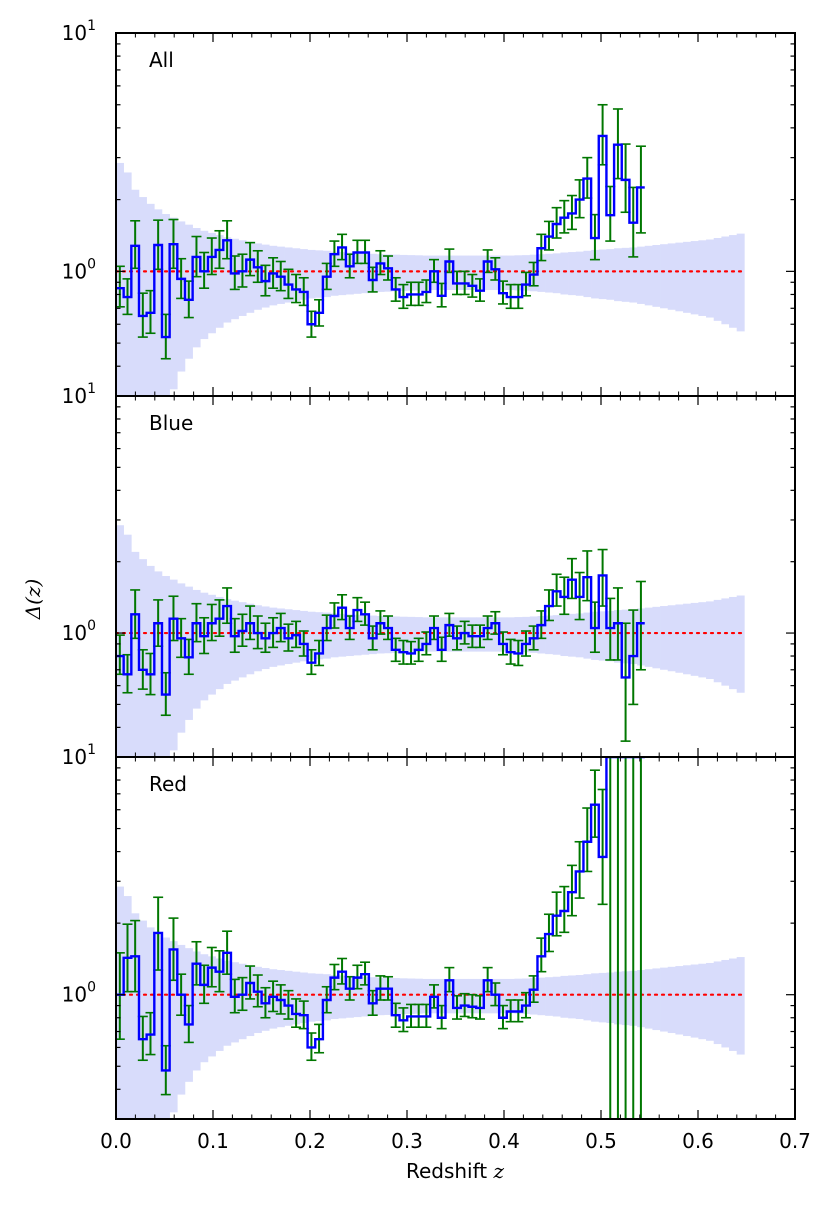 Image resolution: width=830 pixels, height=1206 pixels. I want to click on plot-area, so click(430, 641).